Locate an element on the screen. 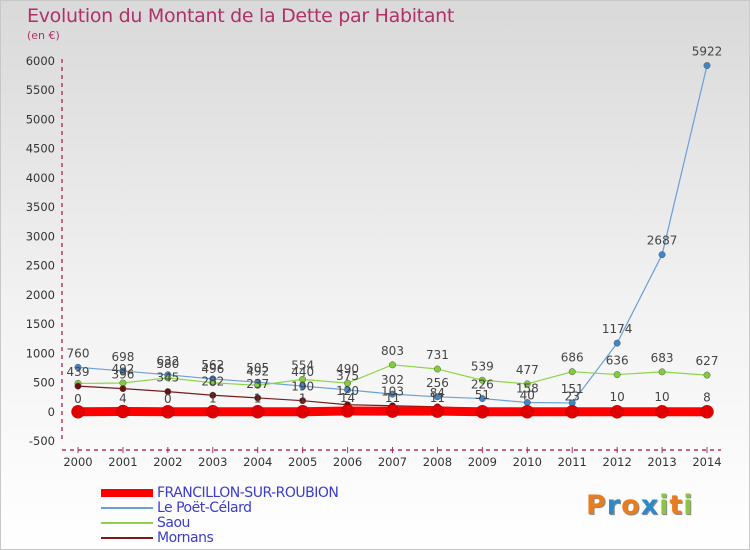  data-label: 4 is located at coordinates (123, 399).